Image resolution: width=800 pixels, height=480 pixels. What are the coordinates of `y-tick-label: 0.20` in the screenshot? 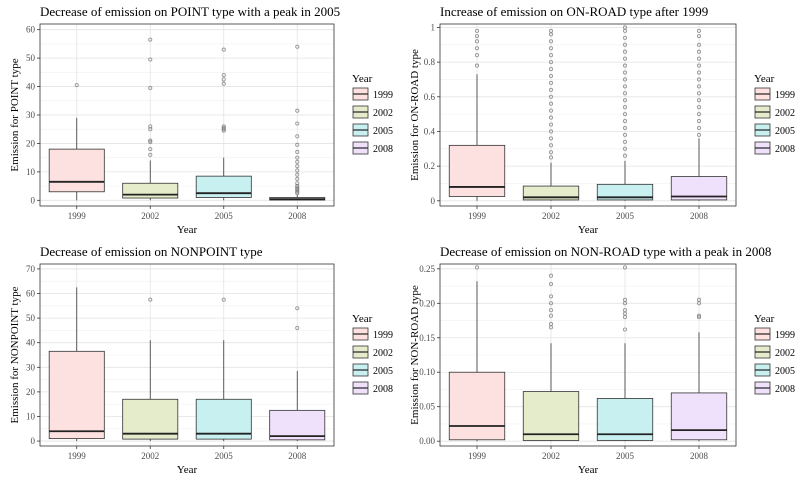 It's located at (427, 303).